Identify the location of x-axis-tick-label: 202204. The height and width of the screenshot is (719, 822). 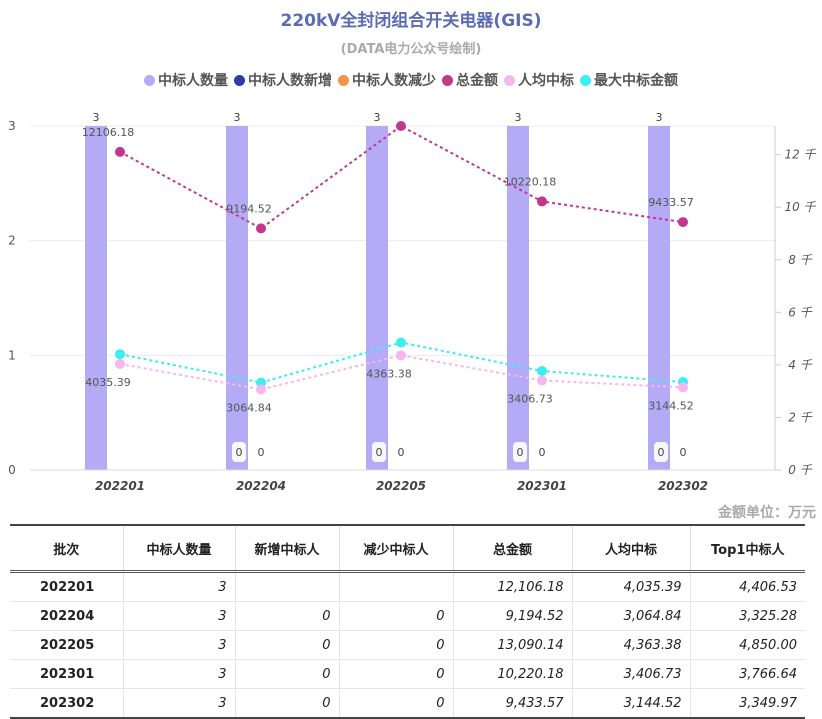
(261, 486).